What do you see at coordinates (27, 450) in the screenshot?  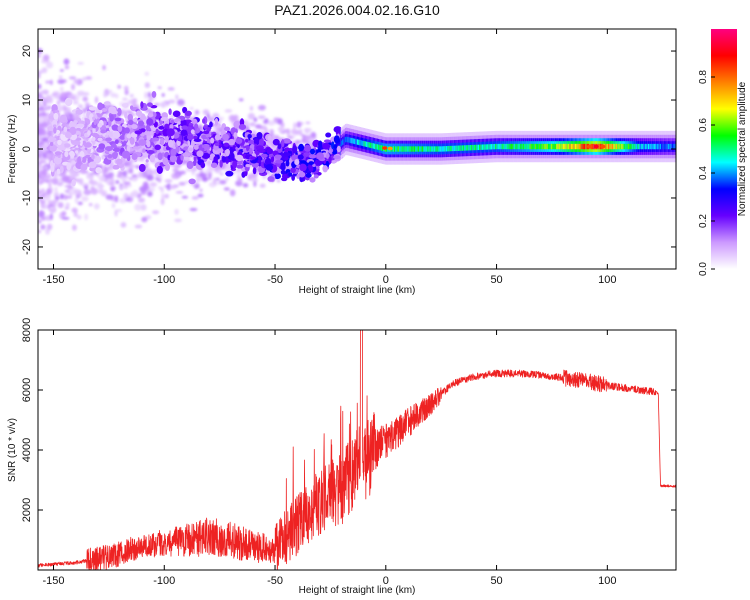 I see `y-tick-label: 4000` at bounding box center [27, 450].